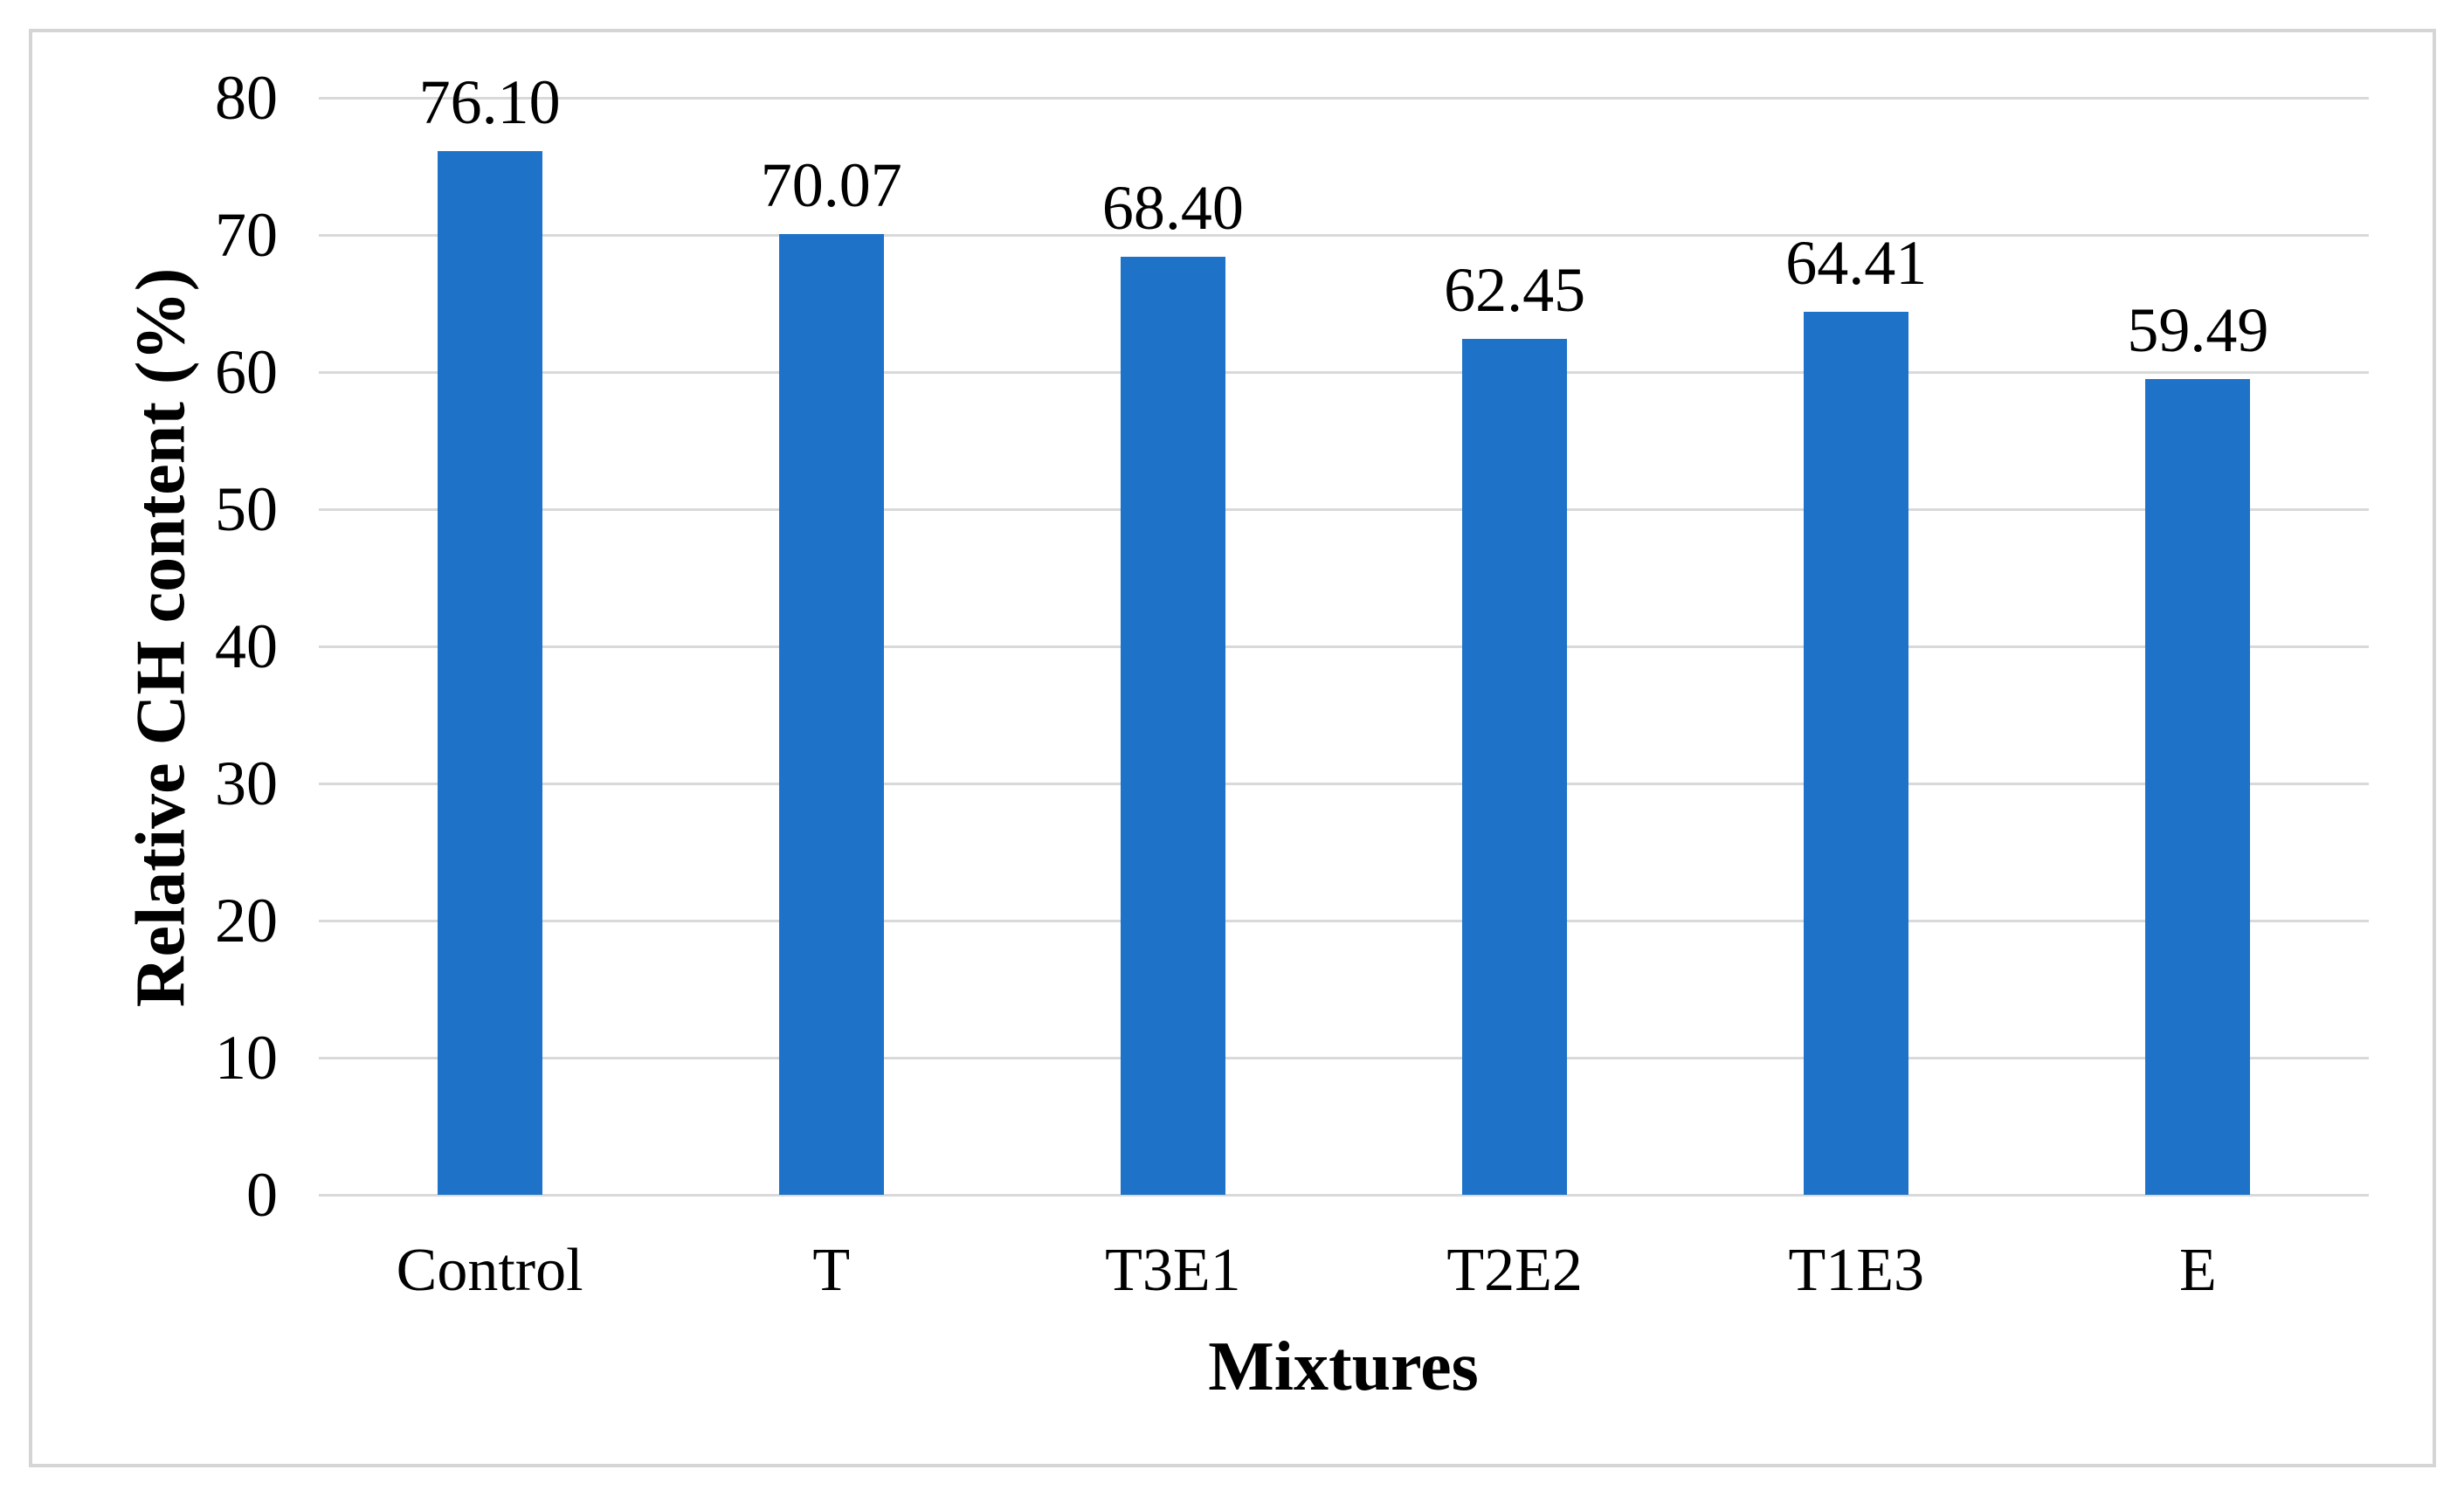 The height and width of the screenshot is (1504, 2464). I want to click on y-tick-label-70: 70, so click(246, 235).